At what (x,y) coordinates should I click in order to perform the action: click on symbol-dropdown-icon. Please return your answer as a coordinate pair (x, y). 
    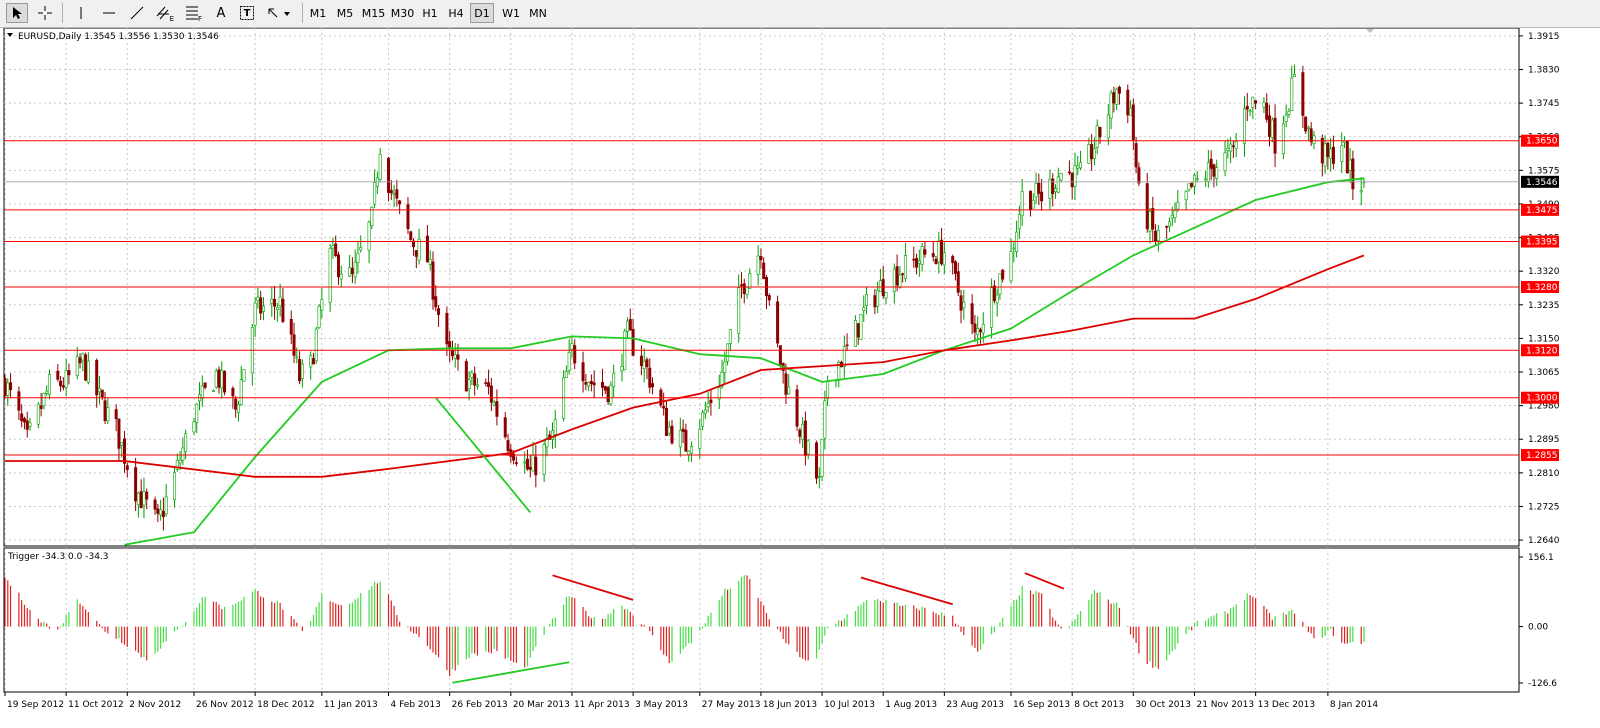
    Looking at the image, I should click on (10, 35).